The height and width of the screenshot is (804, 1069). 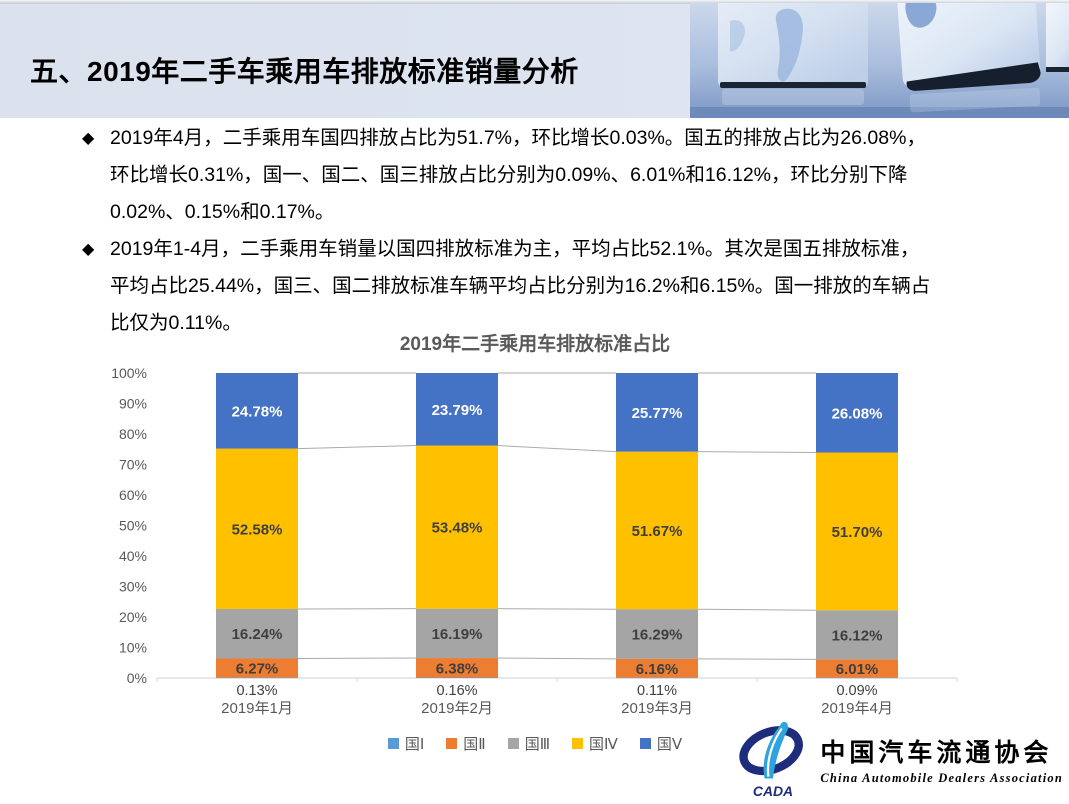 What do you see at coordinates (773, 791) in the screenshot?
I see `cada-logo-acronym: CADA` at bounding box center [773, 791].